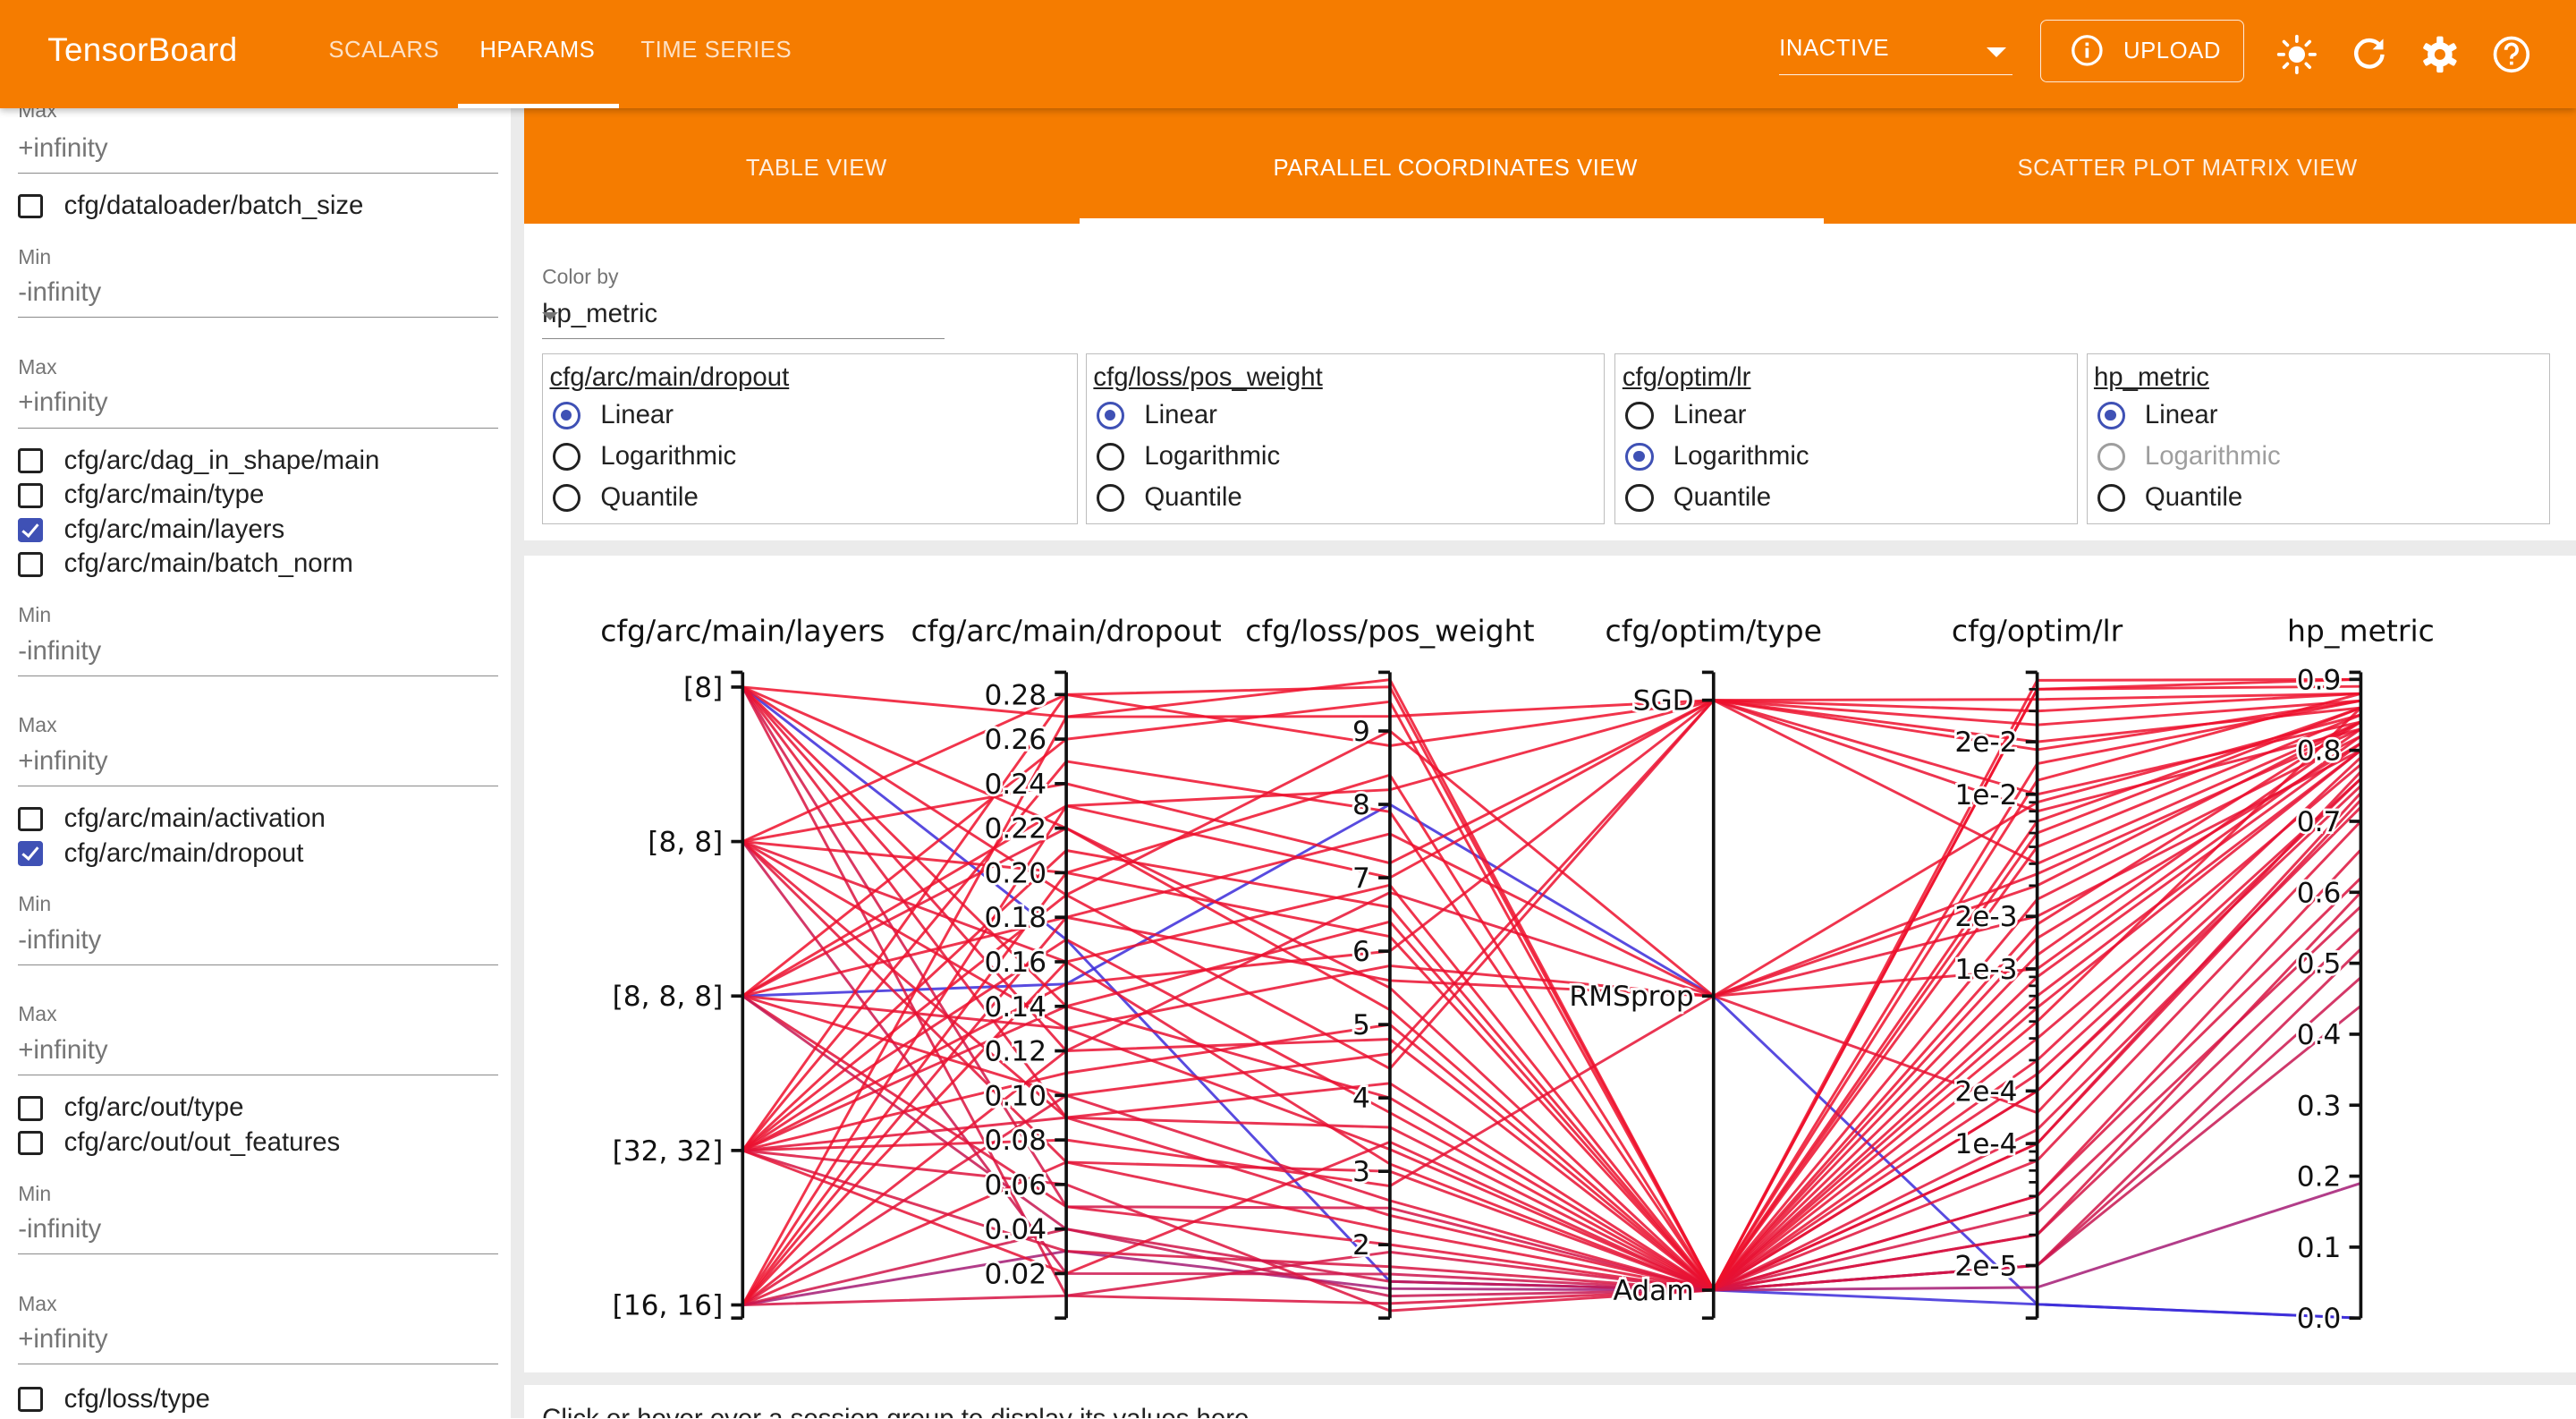 The height and width of the screenshot is (1419, 2576). Describe the element at coordinates (1361, 952) in the screenshot. I see `tick-label: 6` at that location.